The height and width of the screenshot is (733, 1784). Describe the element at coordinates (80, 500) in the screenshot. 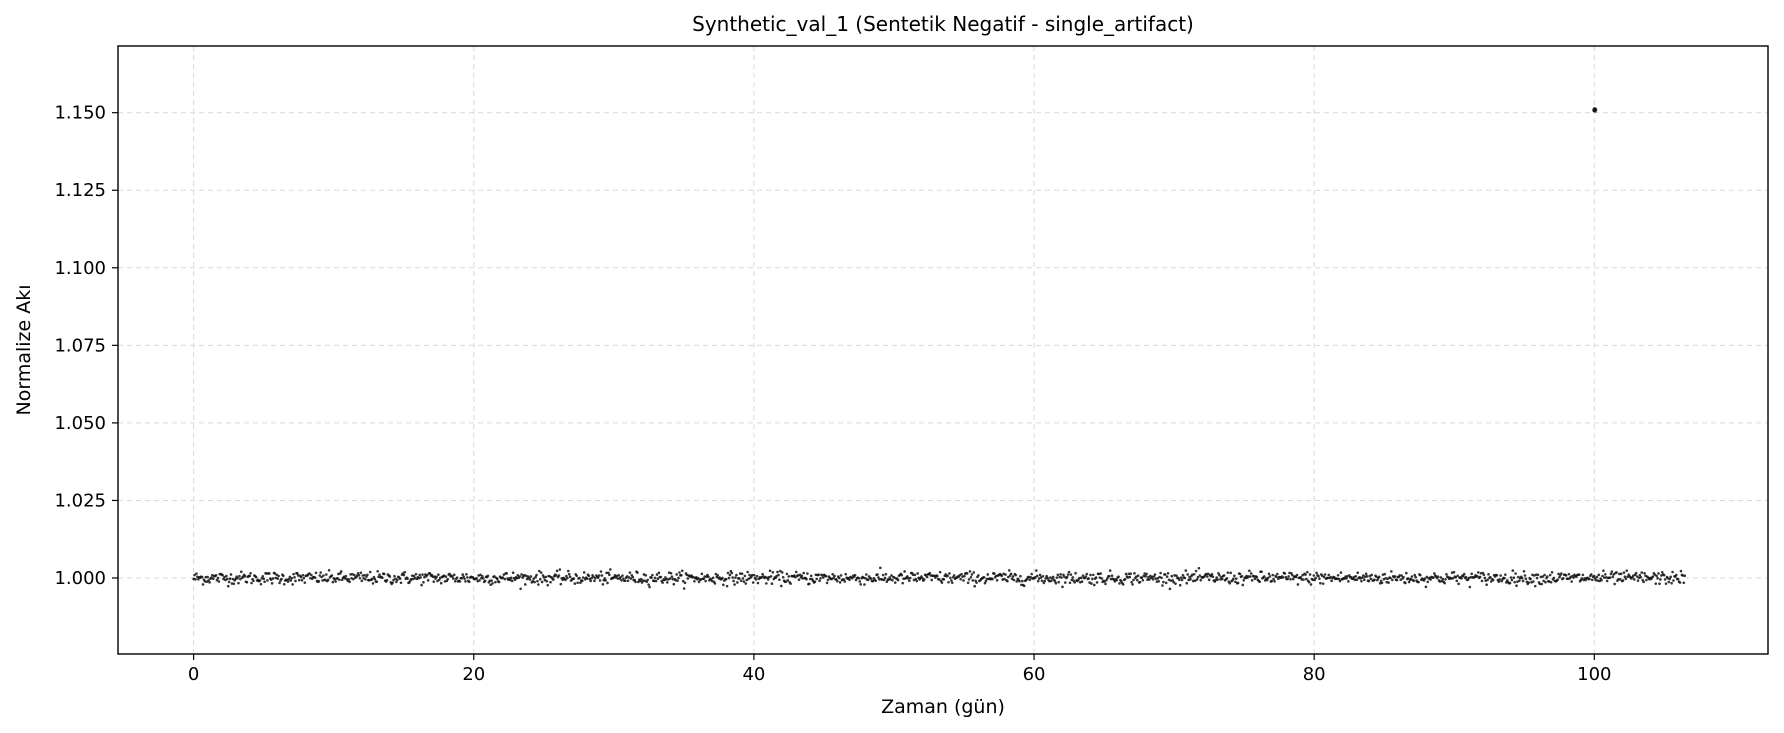

I see `y-tick-label: 1.025` at that location.